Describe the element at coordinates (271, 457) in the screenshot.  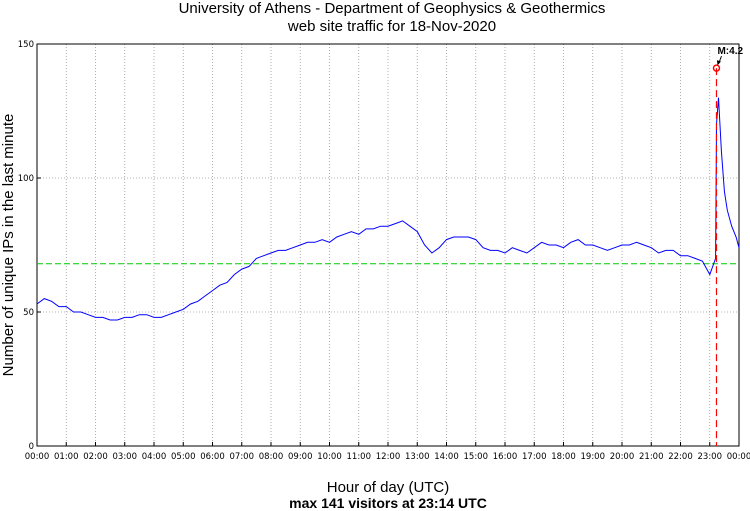
I see `x-tick-label: 08:00` at that location.